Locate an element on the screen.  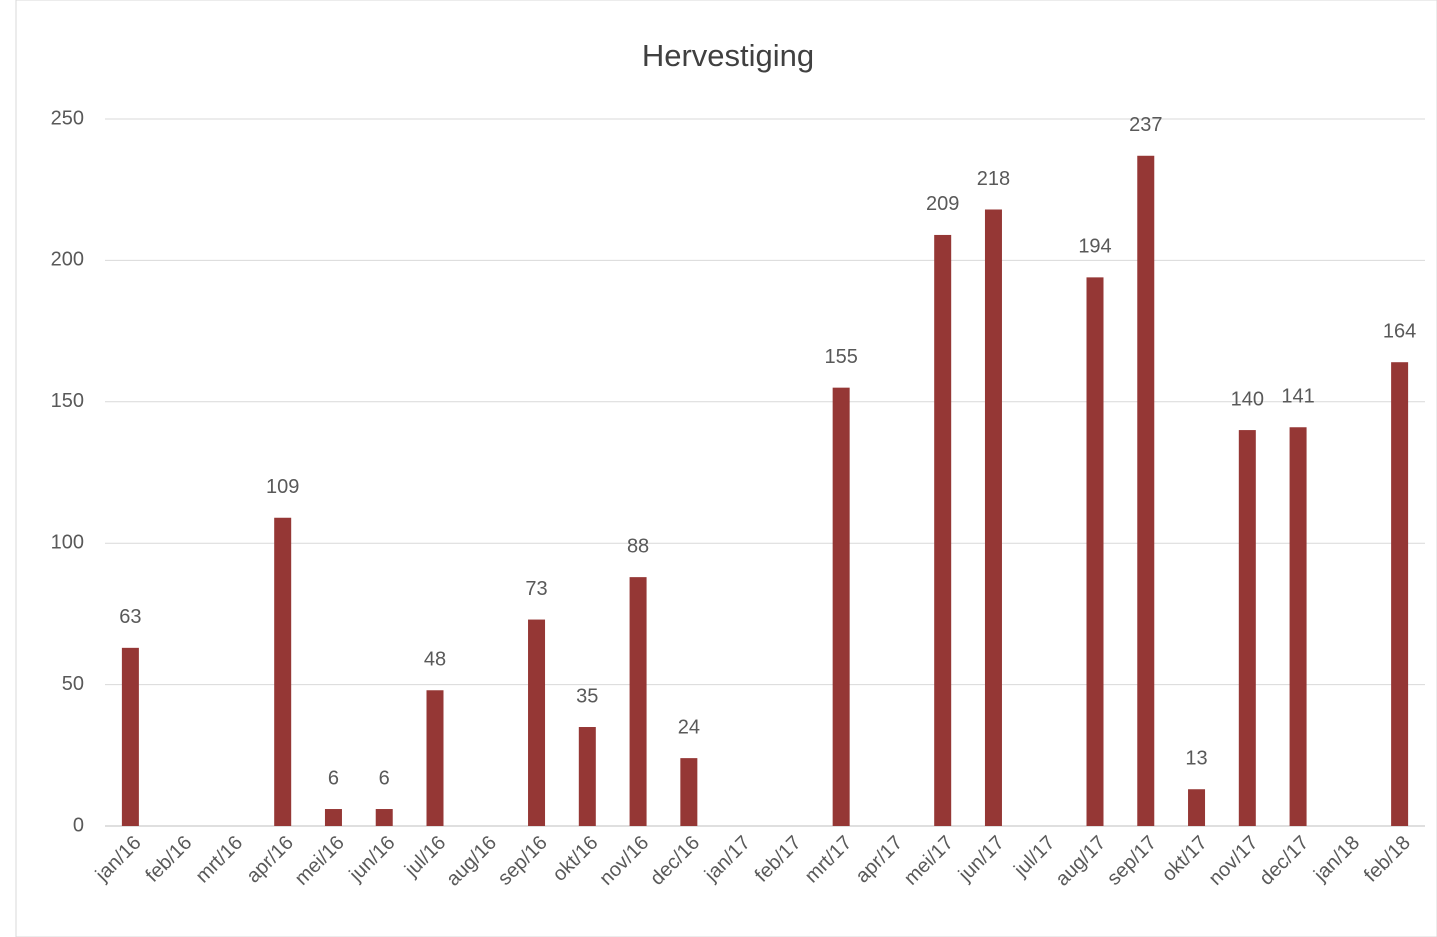
data-label: 155 is located at coordinates (840, 357).